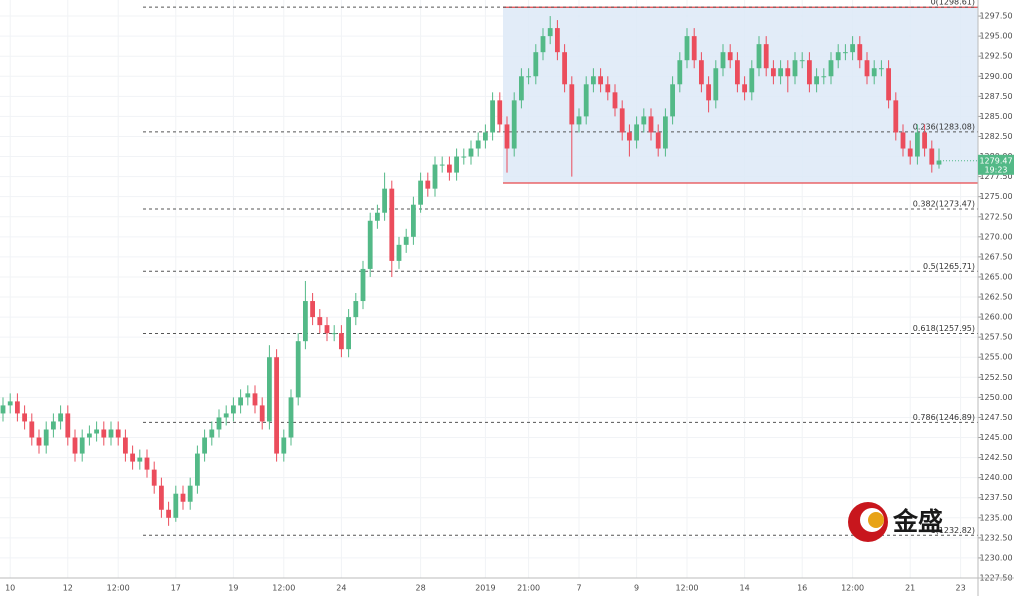  I want to click on y-tick-label: 1257.50, so click(995, 337).